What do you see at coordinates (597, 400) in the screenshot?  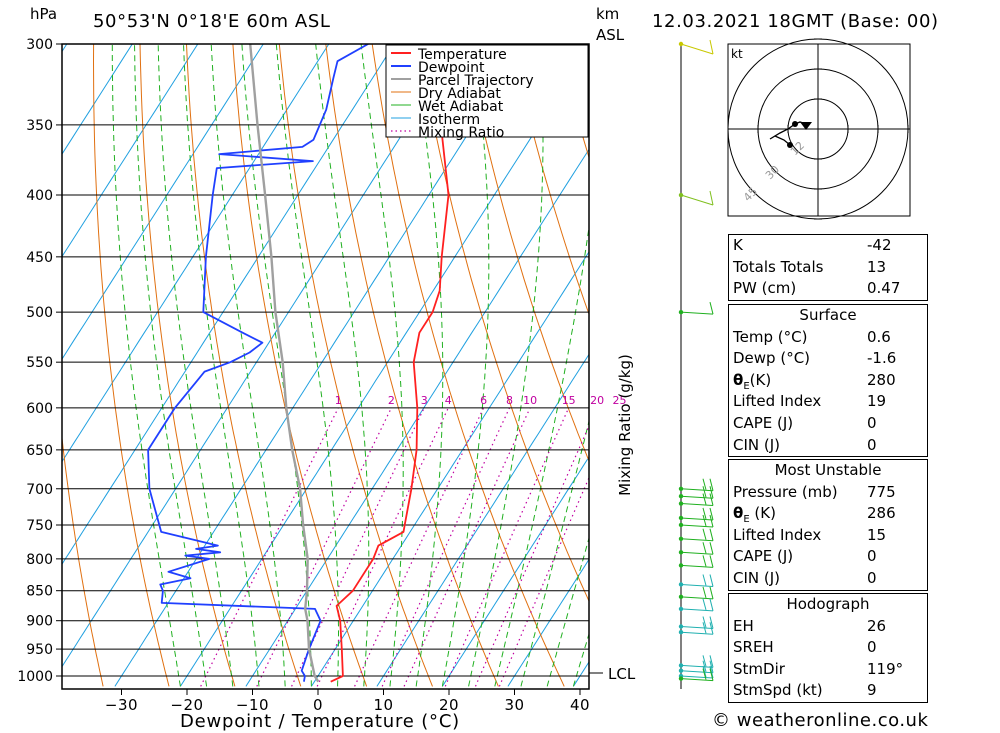 I see `mixing-ratio-label: 20` at bounding box center [597, 400].